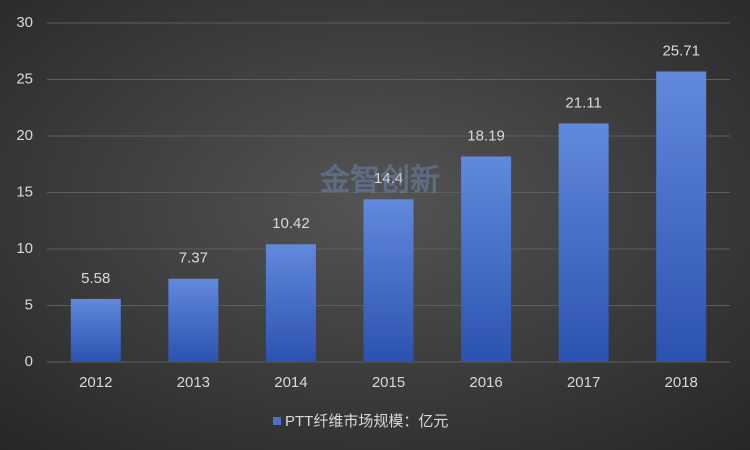  What do you see at coordinates (485, 382) in the screenshot?
I see `x-tick-label: 2016` at bounding box center [485, 382].